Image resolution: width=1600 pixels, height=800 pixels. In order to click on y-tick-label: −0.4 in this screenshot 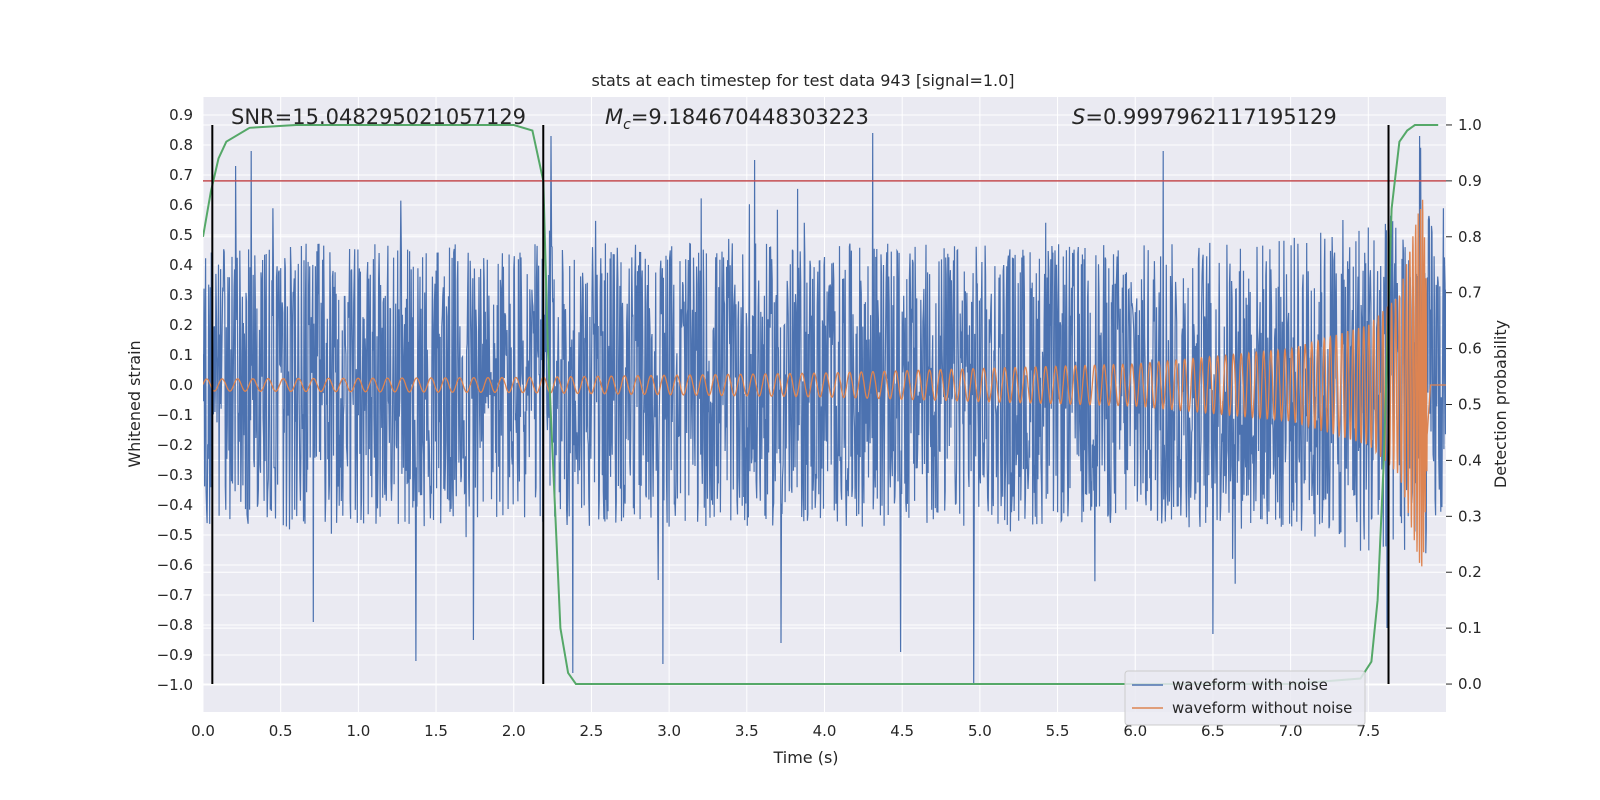, I will do `click(175, 505)`.